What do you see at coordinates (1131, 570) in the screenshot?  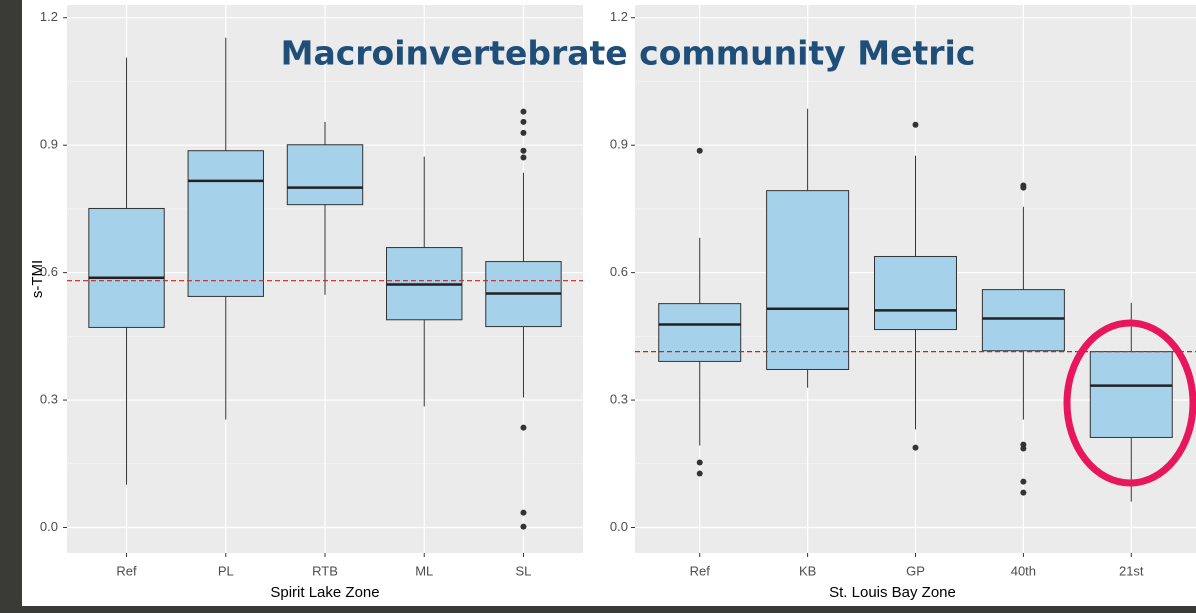 I see `x-tick-label: 21st` at bounding box center [1131, 570].